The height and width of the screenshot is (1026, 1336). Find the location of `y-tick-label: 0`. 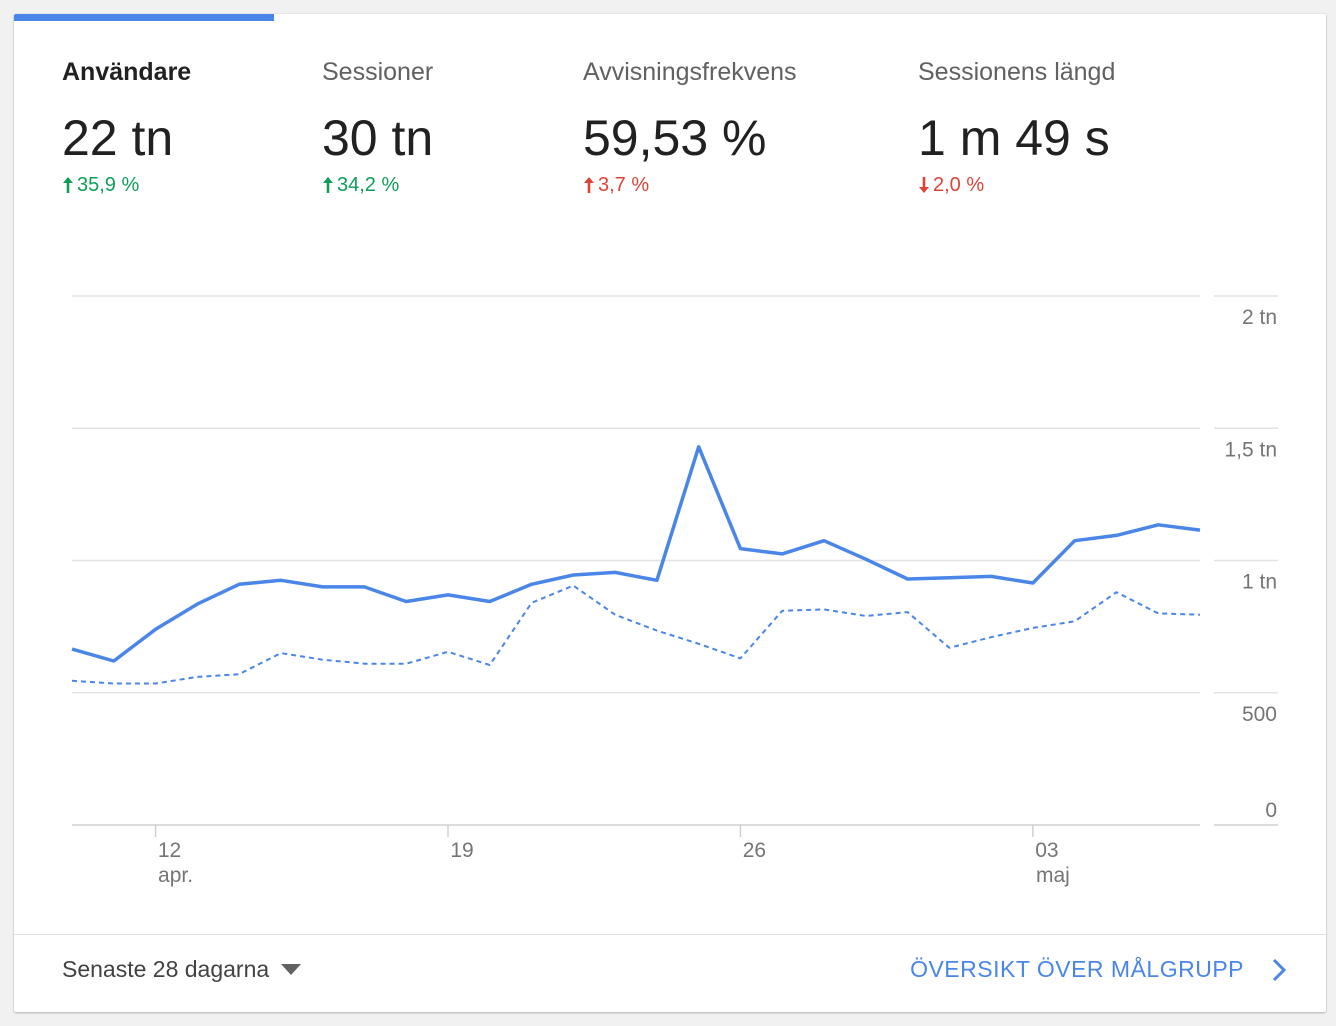

y-tick-label: 0 is located at coordinates (1271, 810).